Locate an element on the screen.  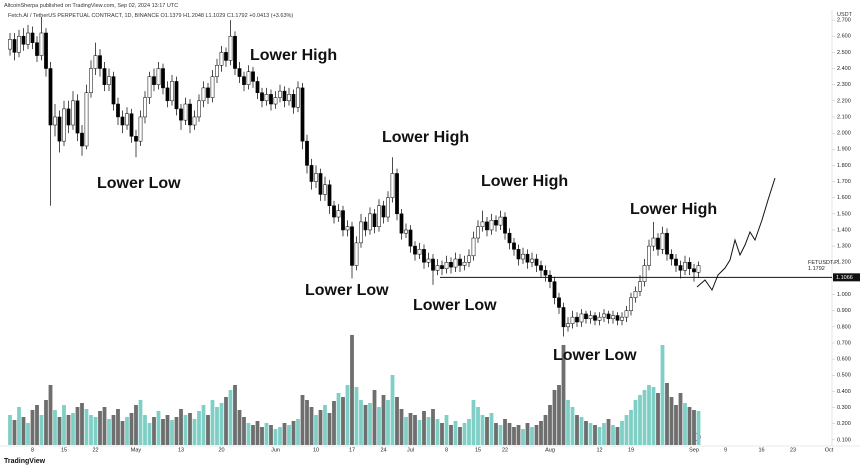
y-tick-label: 2.400 is located at coordinates (844, 69).